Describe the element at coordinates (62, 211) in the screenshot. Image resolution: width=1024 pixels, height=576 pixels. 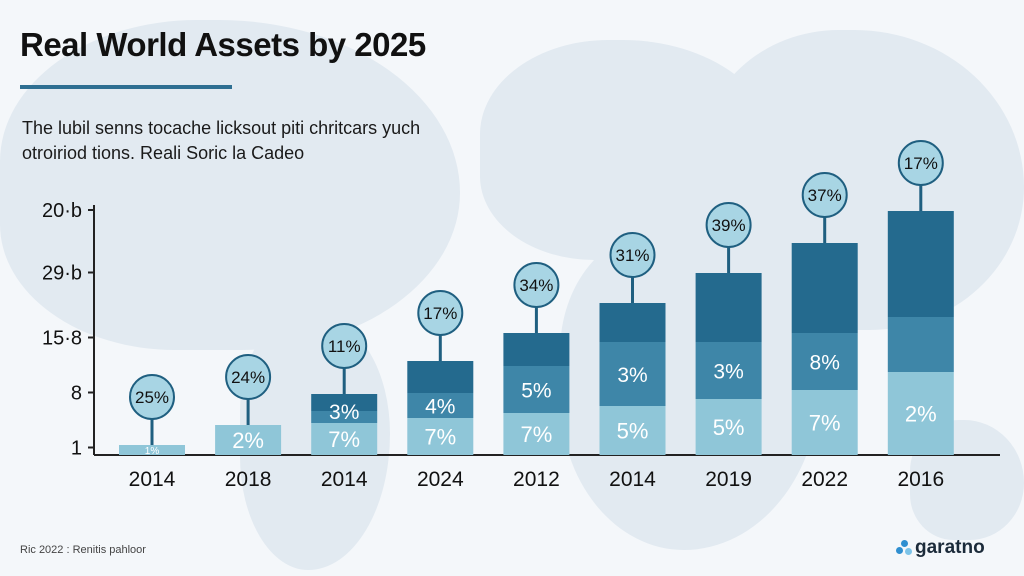
I see `y-tick-label: 20·b` at that location.